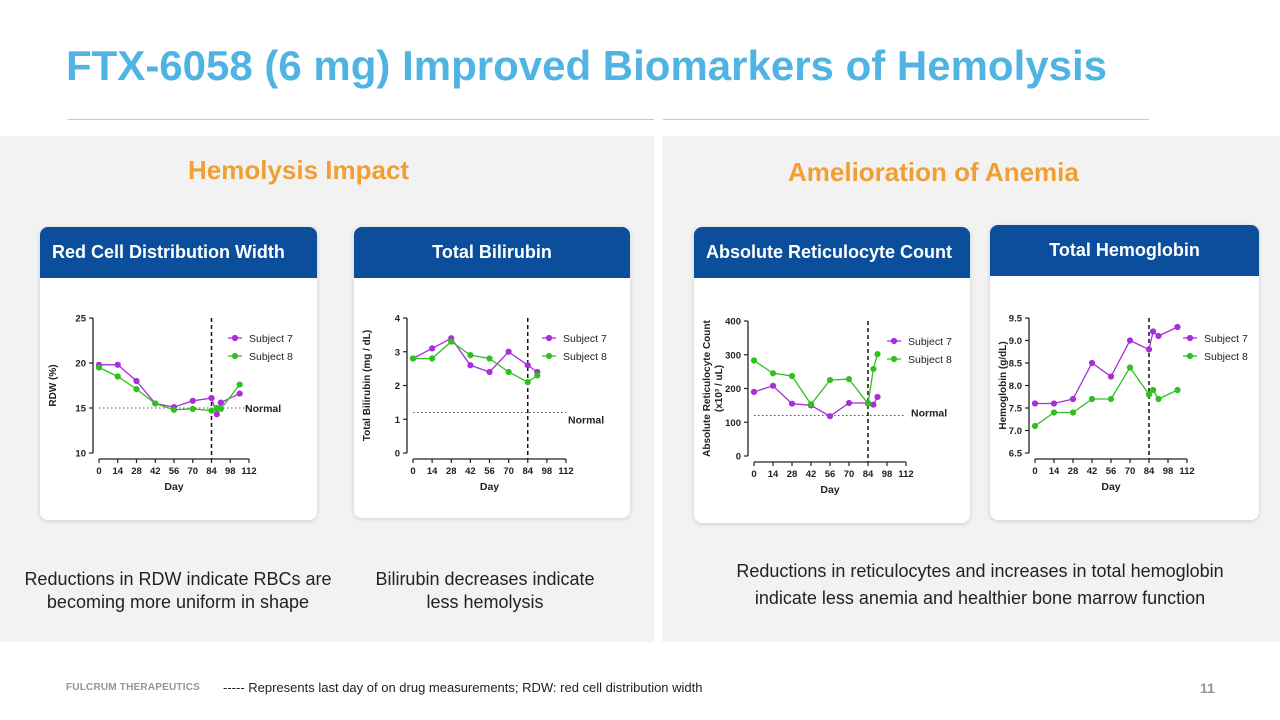  Describe the element at coordinates (1003, 385) in the screenshot. I see `y-axis-label: Hemoglobin (g/dL)` at that location.